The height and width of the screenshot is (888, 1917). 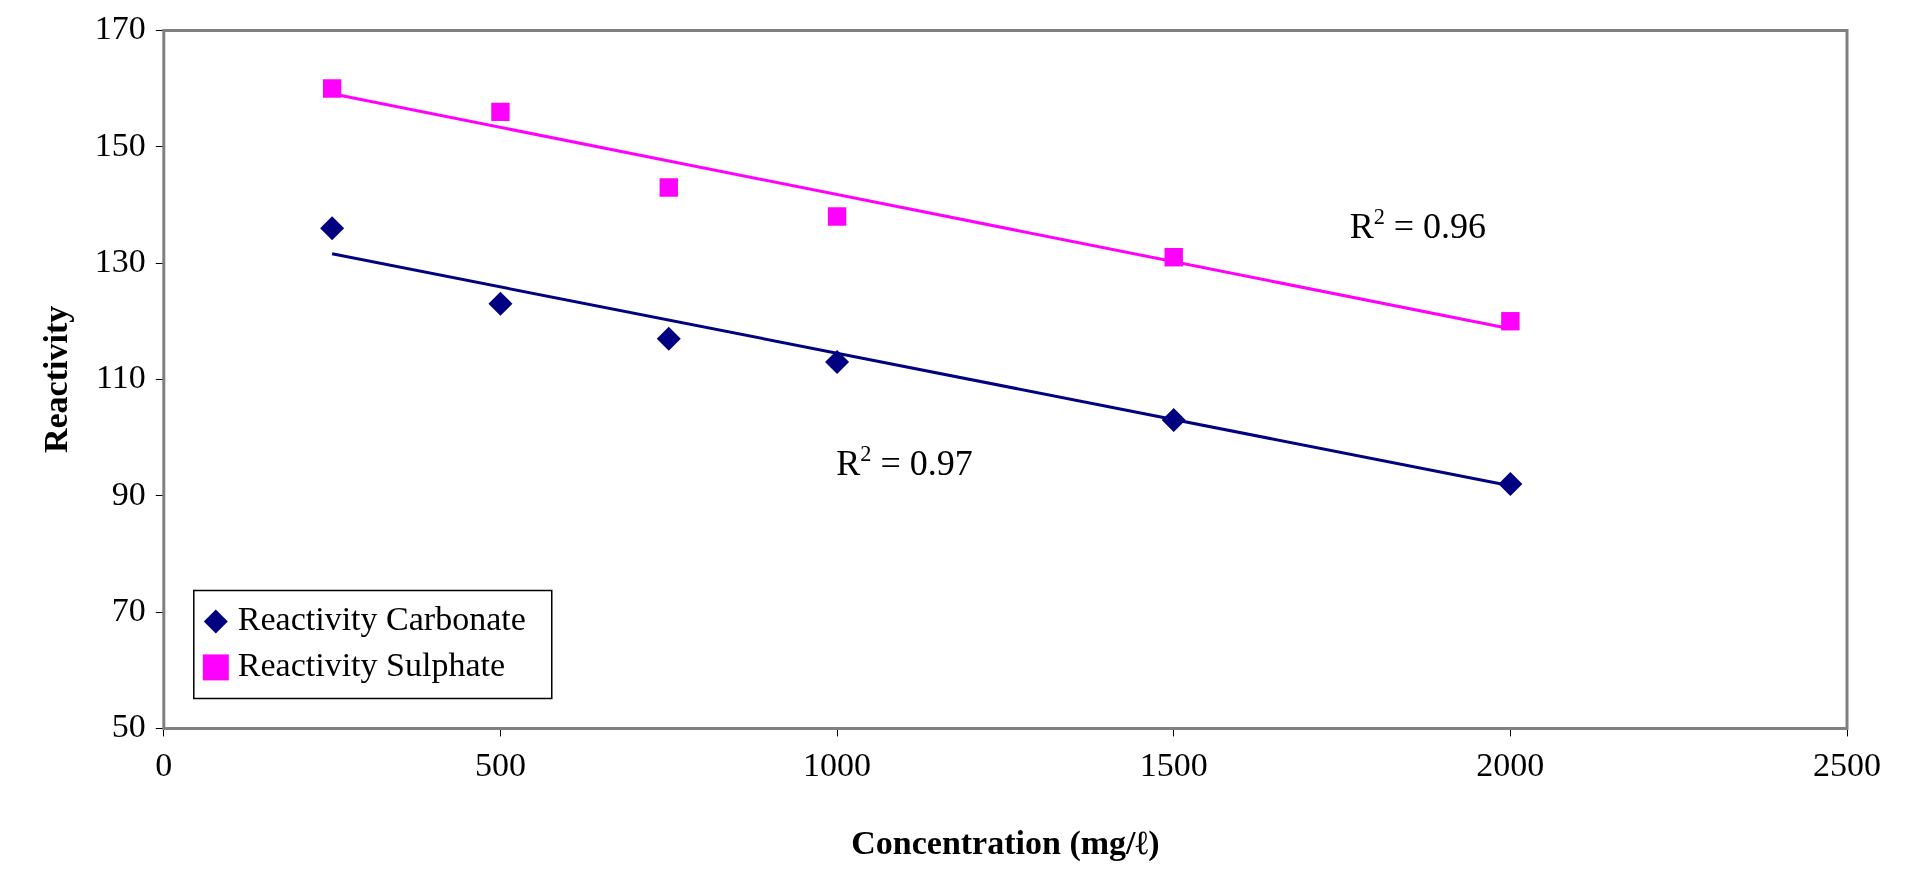 What do you see at coordinates (128, 493) in the screenshot?
I see `y-tick-label: 90` at bounding box center [128, 493].